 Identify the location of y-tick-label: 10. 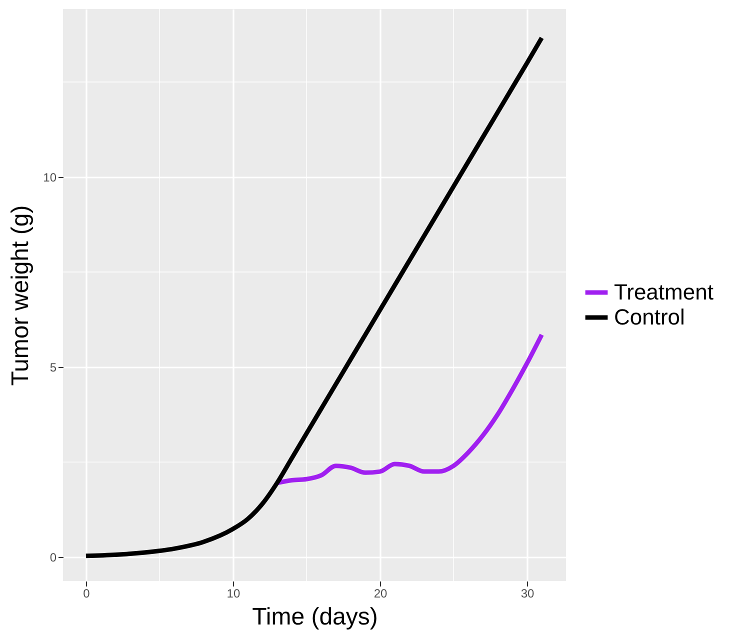
(50, 177).